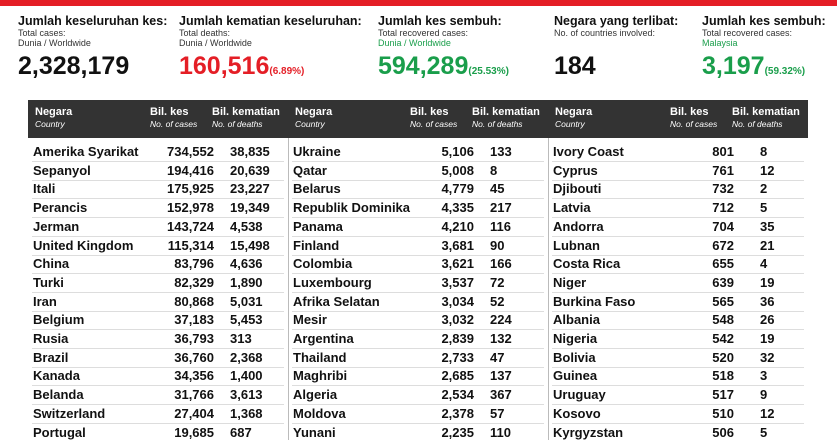  Describe the element at coordinates (457, 376) in the screenshot. I see `case-count: 2,685` at that location.